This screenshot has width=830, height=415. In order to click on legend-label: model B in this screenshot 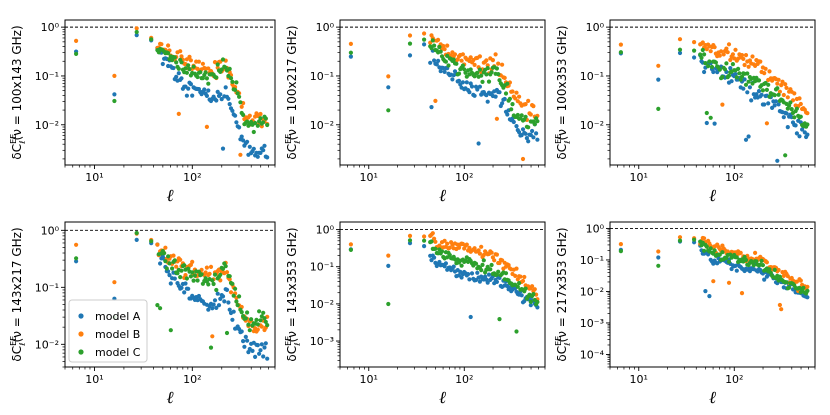, I will do `click(117, 334)`.